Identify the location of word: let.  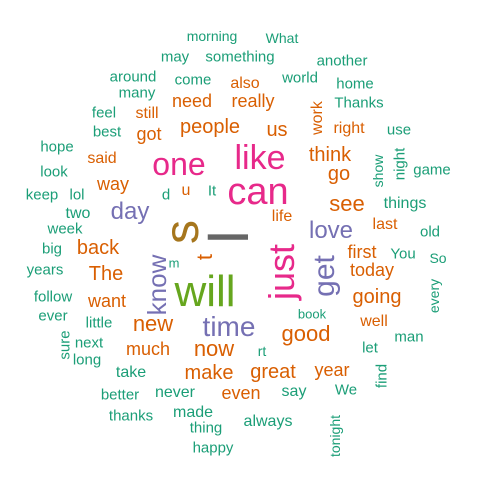
(370, 348).